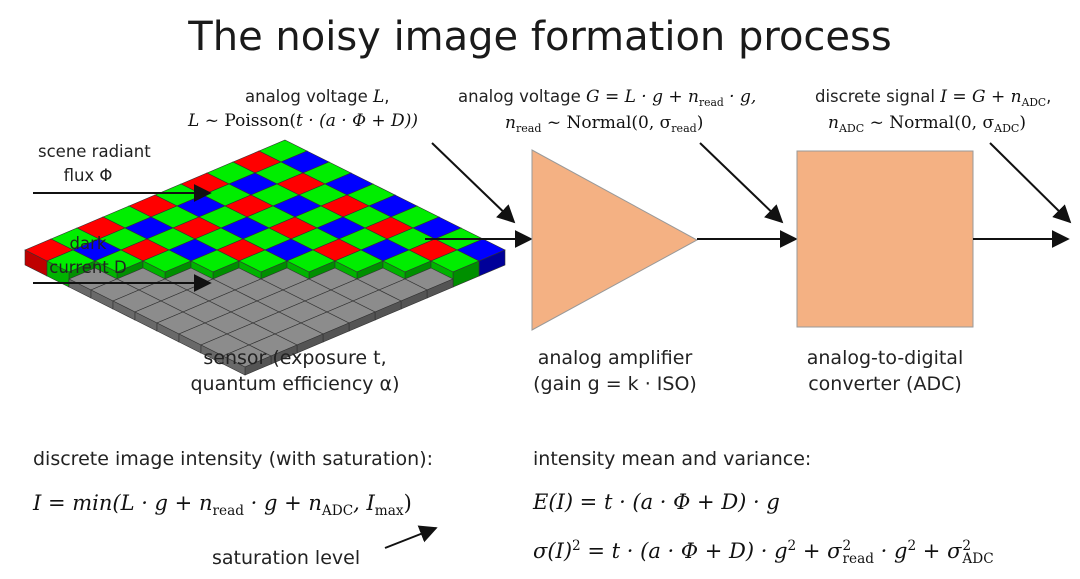  Describe the element at coordinates (741, 183) in the screenshot. I see `G-annotation-arrow` at that location.